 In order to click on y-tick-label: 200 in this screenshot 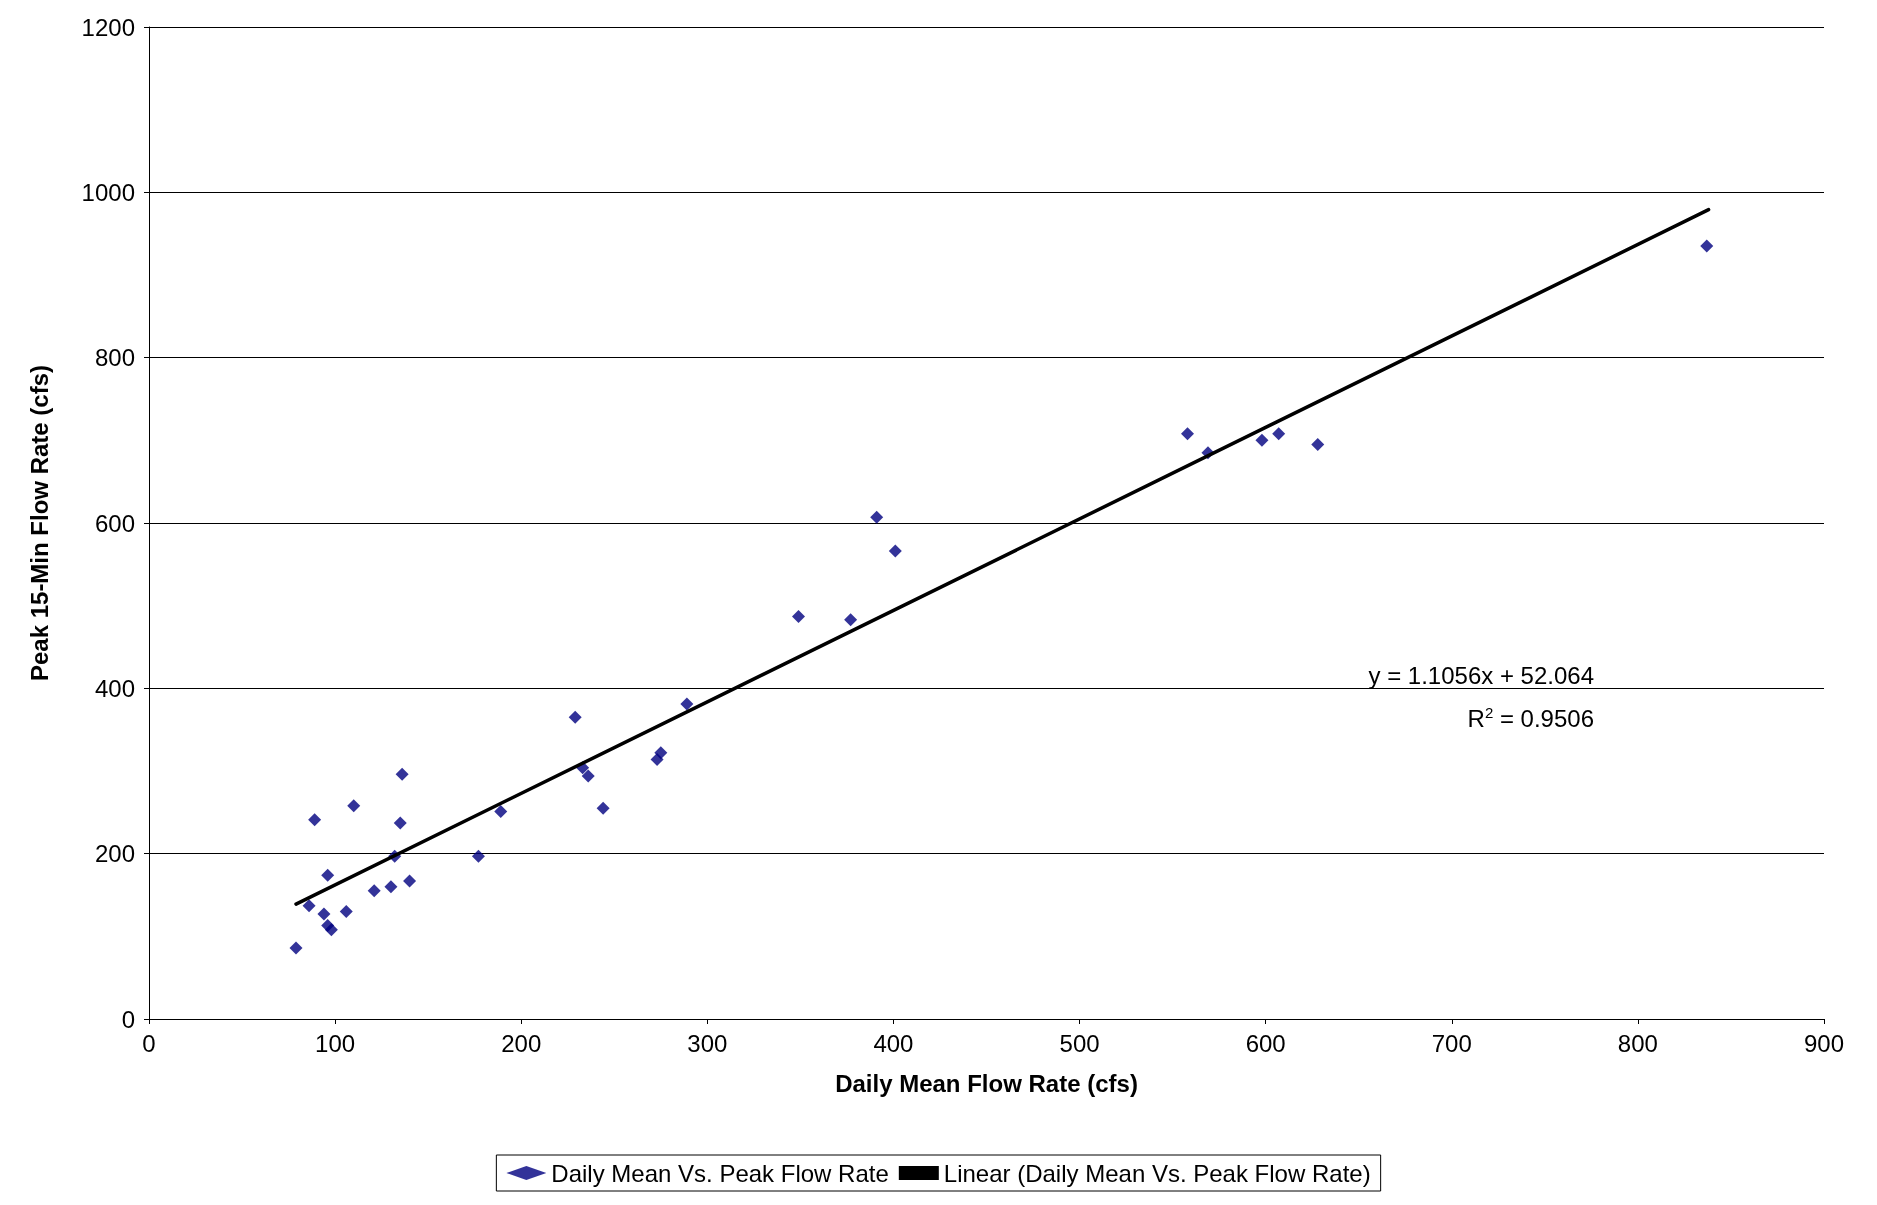, I will do `click(114, 854)`.